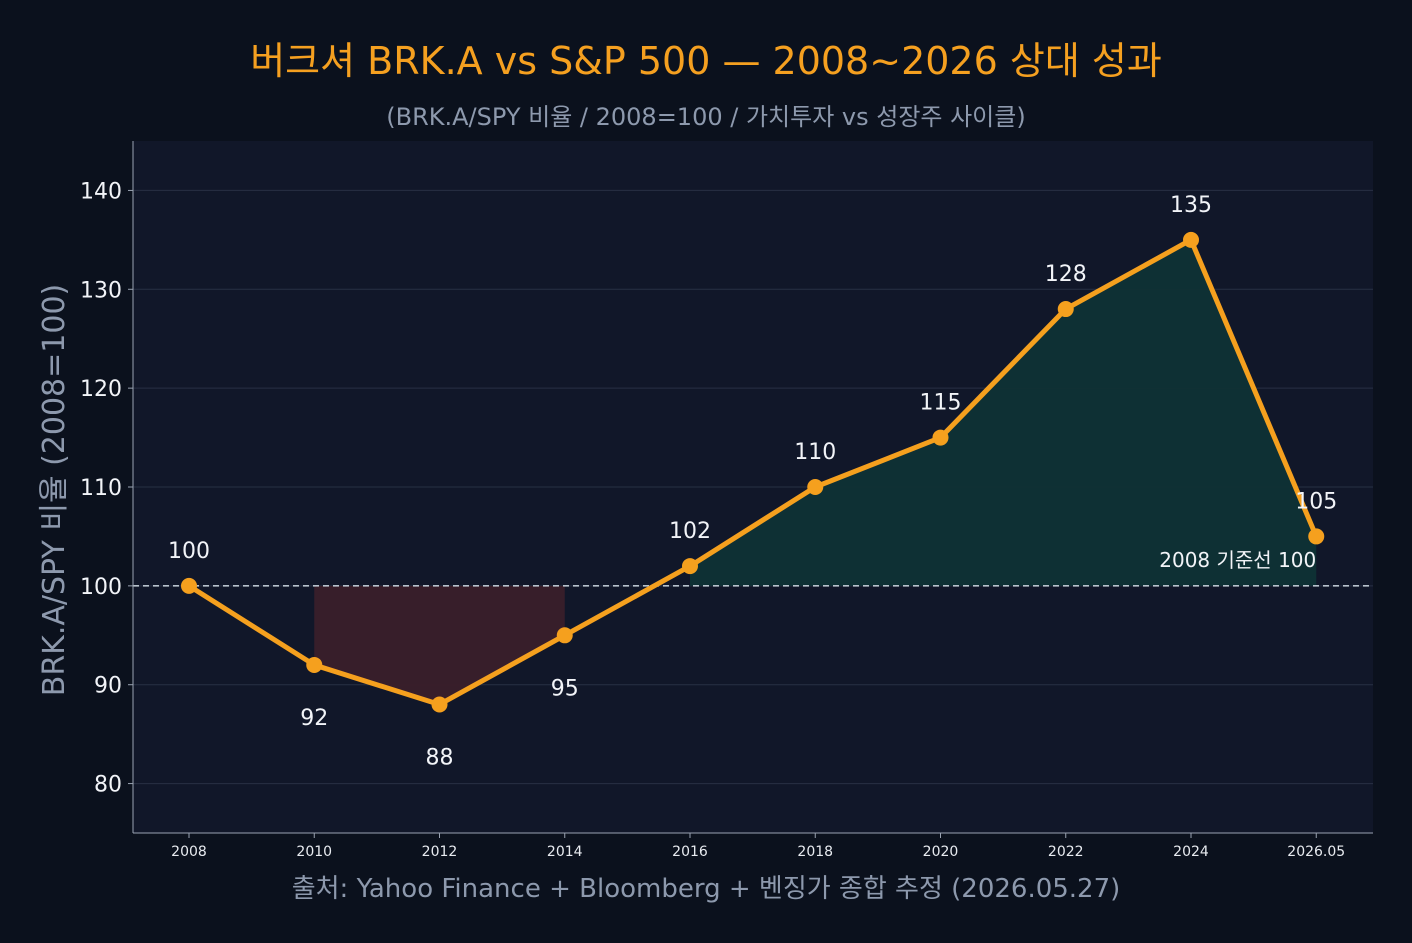  What do you see at coordinates (565, 852) in the screenshot?
I see `x-tick-label: 2014` at bounding box center [565, 852].